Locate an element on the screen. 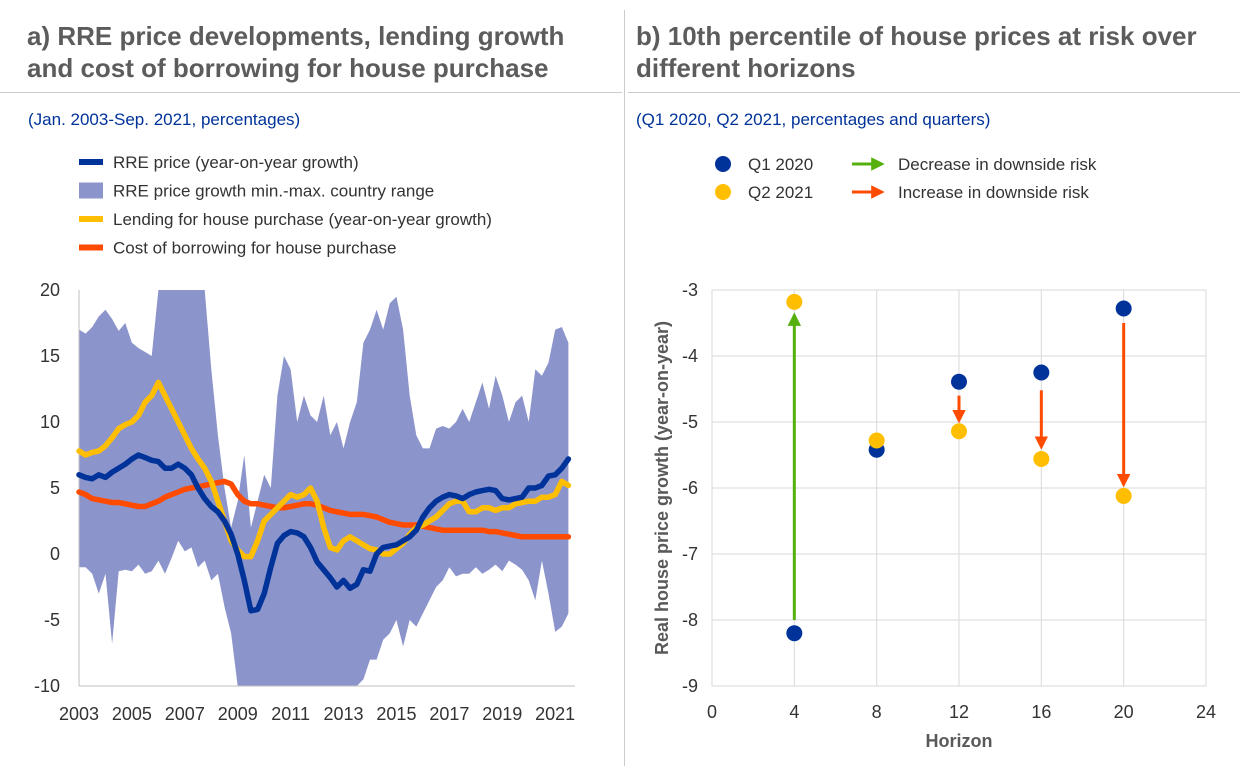 This screenshot has height=772, width=1240. x-tick-label: 16 is located at coordinates (1041, 712).